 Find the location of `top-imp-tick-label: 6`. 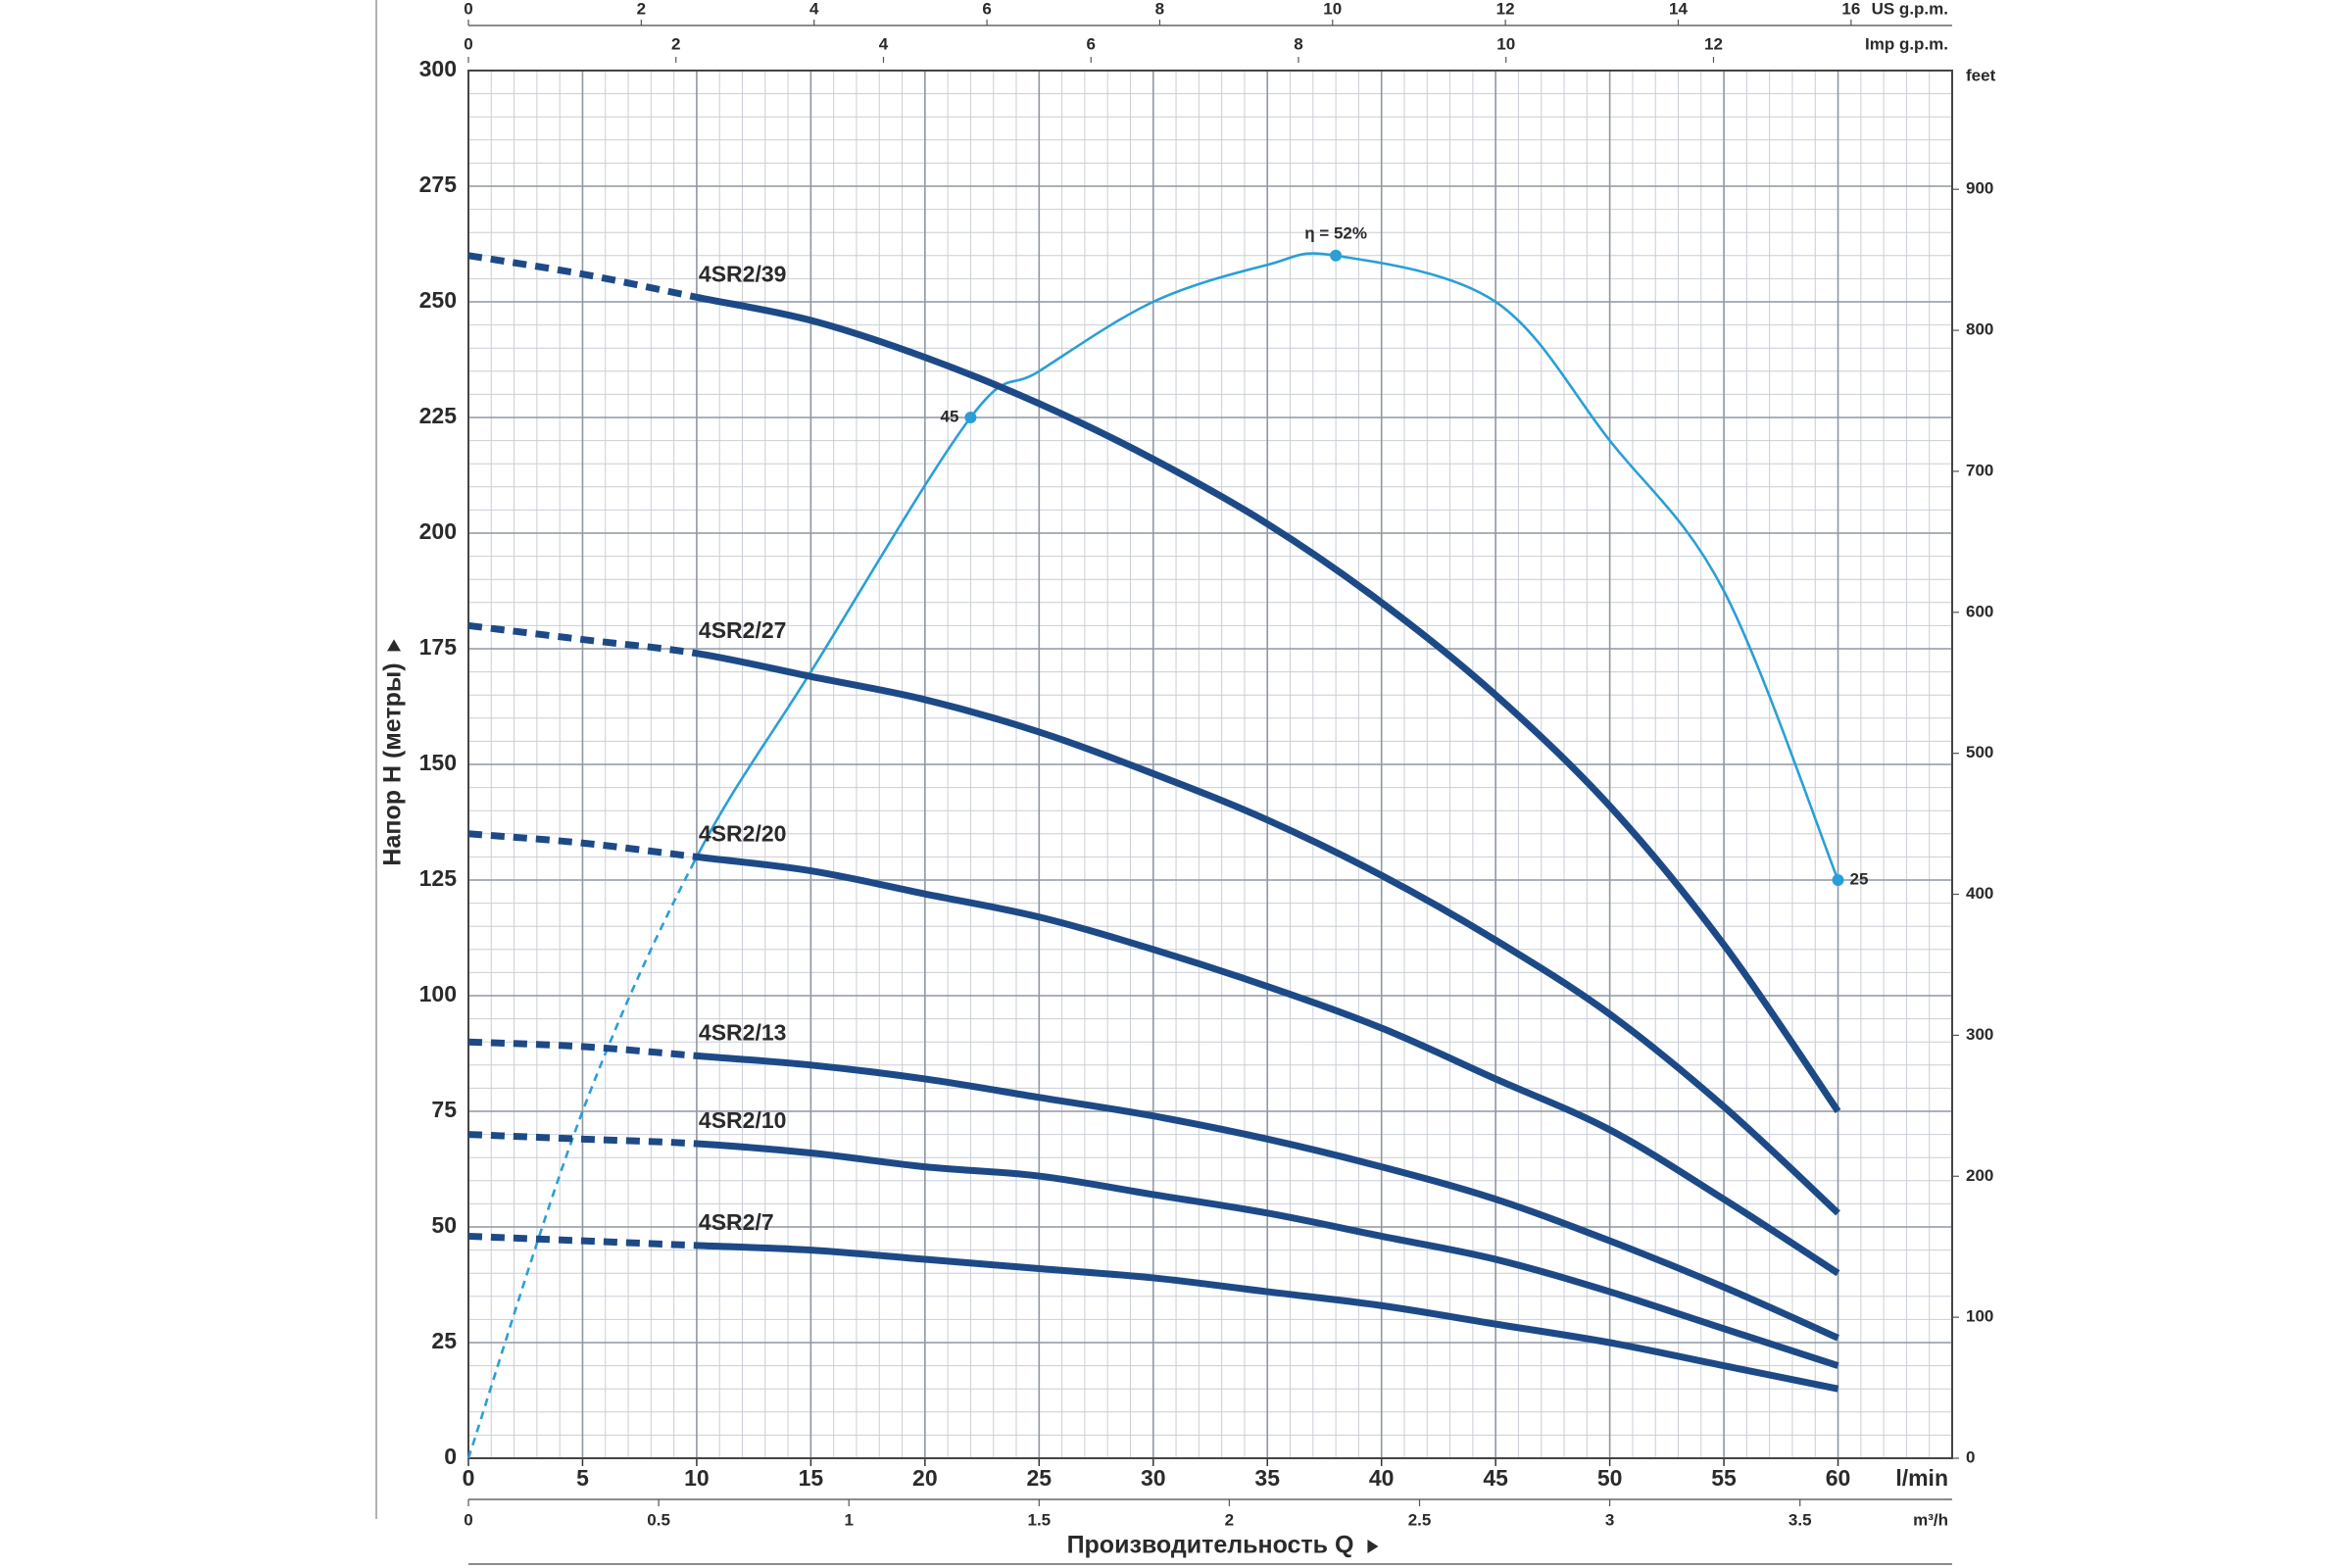

top-imp-tick-label: 6 is located at coordinates (1091, 43).